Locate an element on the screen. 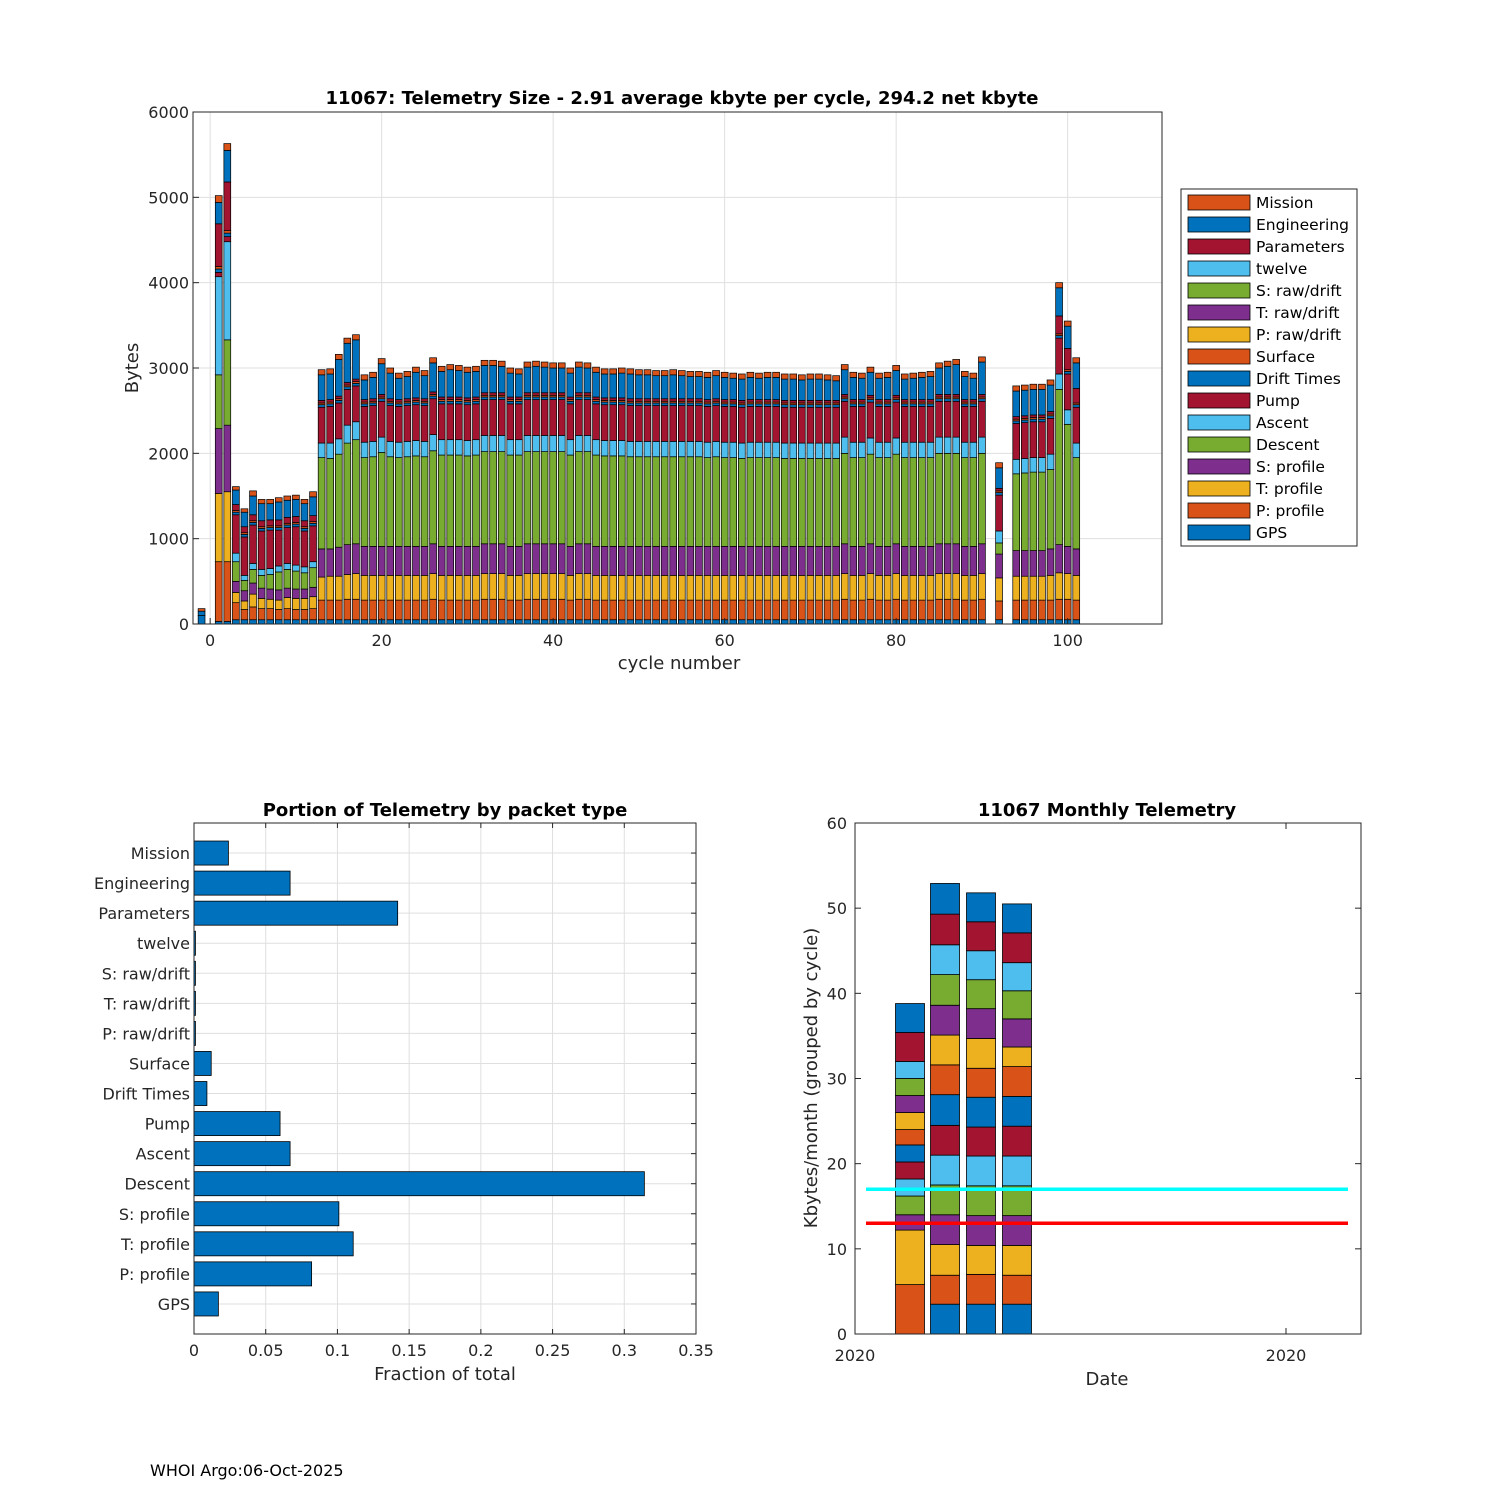 The height and width of the screenshot is (1500, 1500). legend-swatch-ascent is located at coordinates (1219, 422).